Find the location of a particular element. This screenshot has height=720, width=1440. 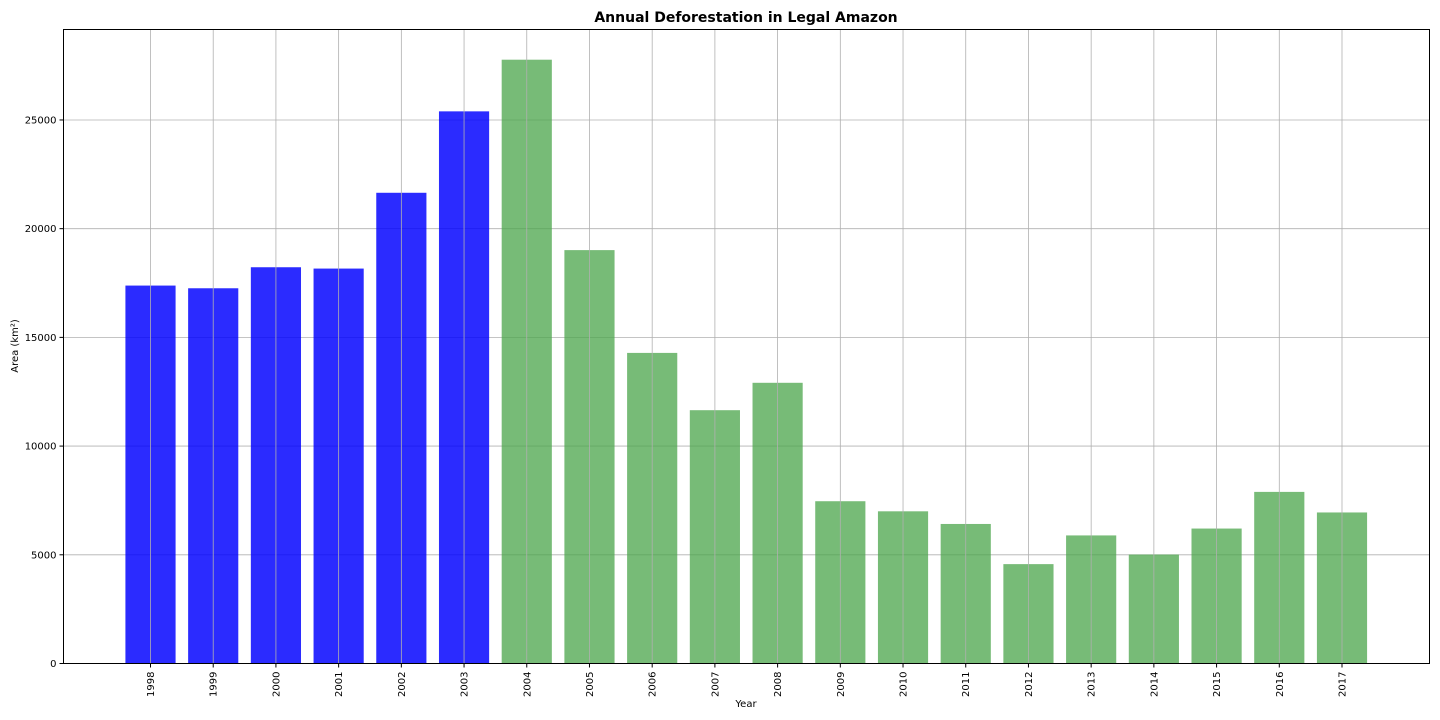

x-tick-label: 2006 is located at coordinates (653, 684).